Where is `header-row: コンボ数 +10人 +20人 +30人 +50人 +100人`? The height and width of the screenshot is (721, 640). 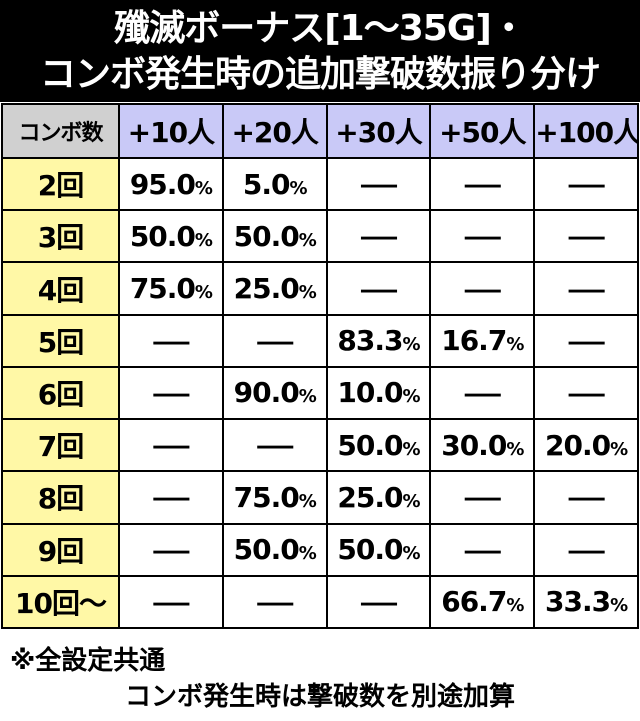 header-row: コンボ数 +10人 +20人 +30人 +50人 +100人 is located at coordinates (320, 131).